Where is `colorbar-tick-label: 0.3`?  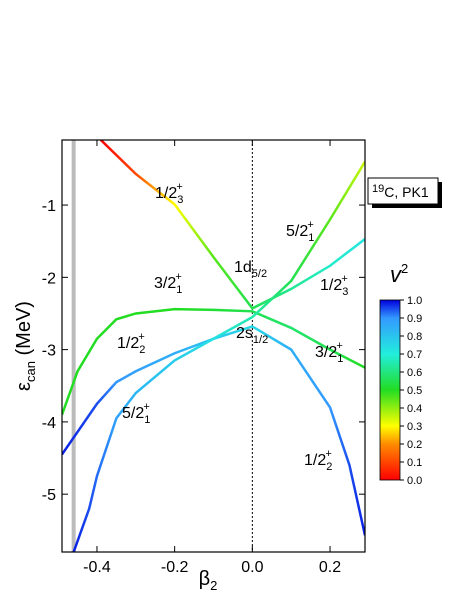 colorbar-tick-label: 0.3 is located at coordinates (414, 427).